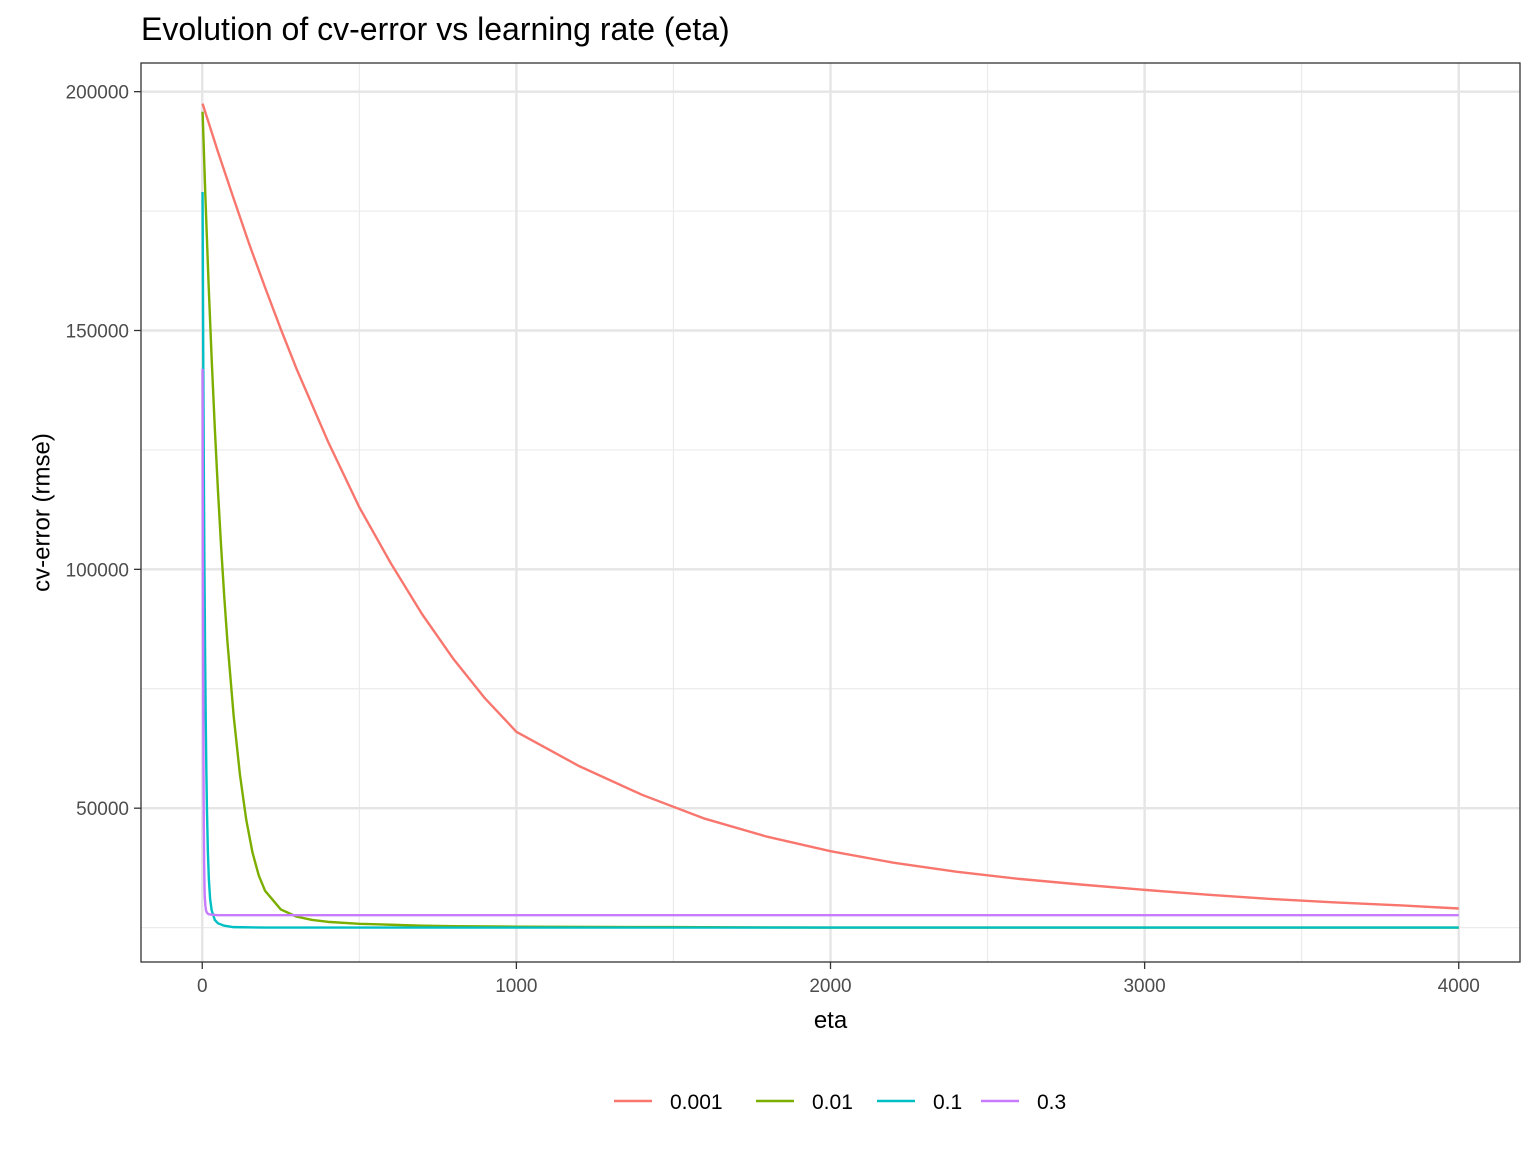 This screenshot has height=1152, width=1536. I want to click on x-axis-title: eta, so click(831, 1020).